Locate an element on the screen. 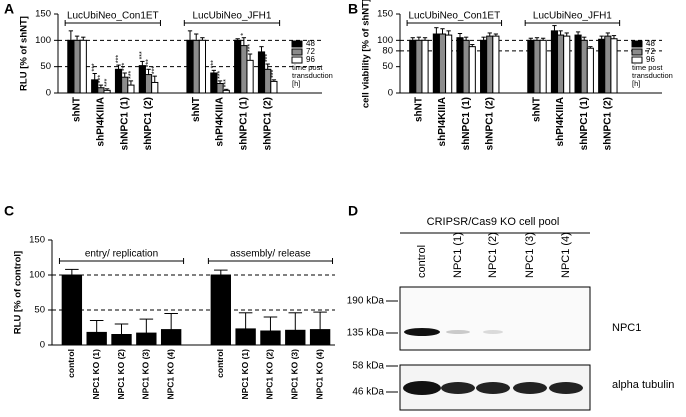 The width and height of the screenshot is (686, 417). marker-label: 135 kDa is located at coordinates (366, 333).